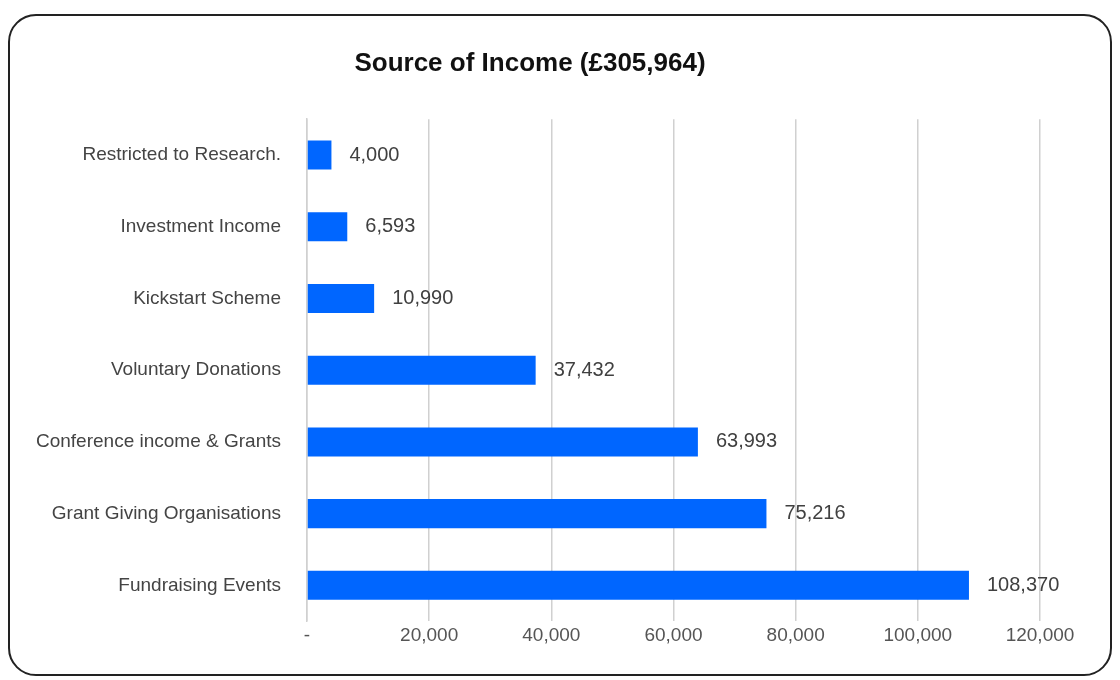 The image size is (1120, 680). I want to click on y-tick-label: Restricted to Research., so click(182, 154).